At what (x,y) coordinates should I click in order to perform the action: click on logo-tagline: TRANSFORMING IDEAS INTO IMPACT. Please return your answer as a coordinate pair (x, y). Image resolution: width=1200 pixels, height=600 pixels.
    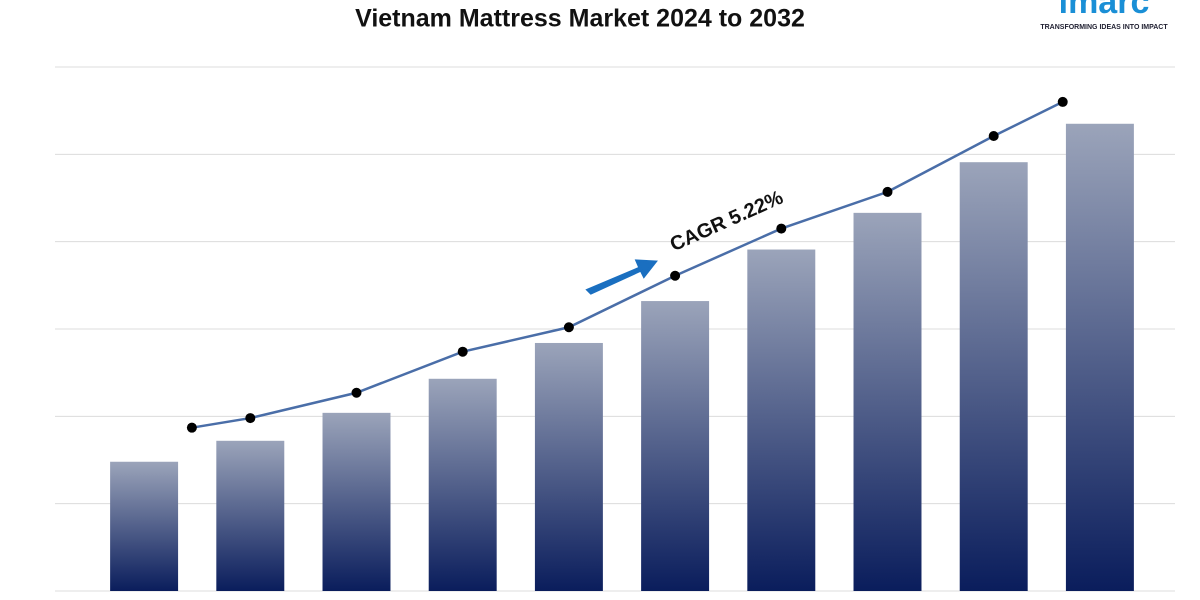
    Looking at the image, I should click on (1104, 27).